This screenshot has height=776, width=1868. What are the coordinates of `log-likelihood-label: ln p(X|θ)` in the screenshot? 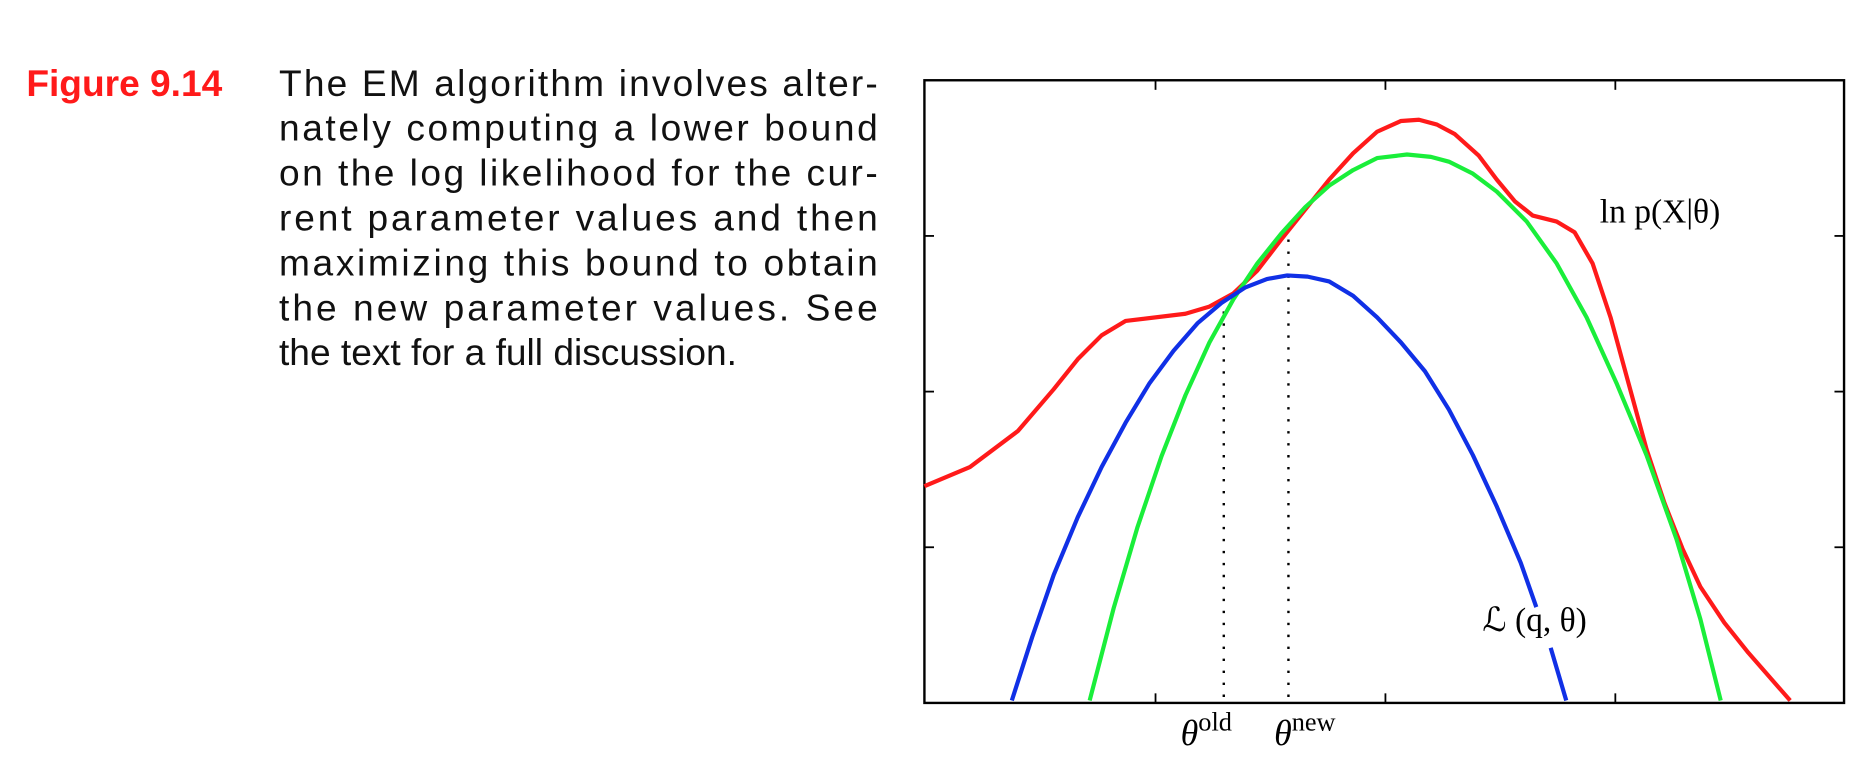 It's located at (1660, 212).